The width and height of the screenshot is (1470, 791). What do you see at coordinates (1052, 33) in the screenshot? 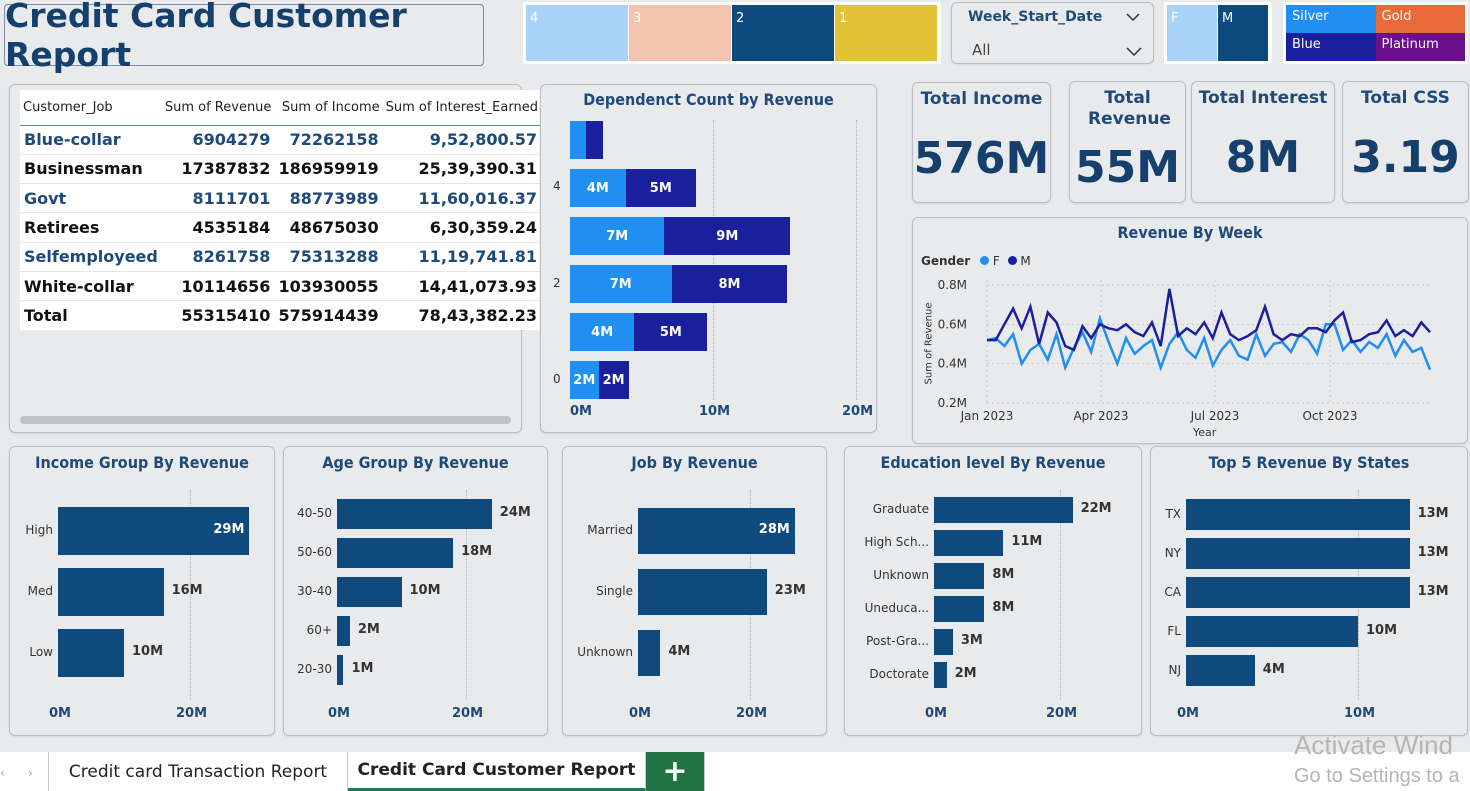
I see `week-slicer: Week_Start_Date All` at bounding box center [1052, 33].